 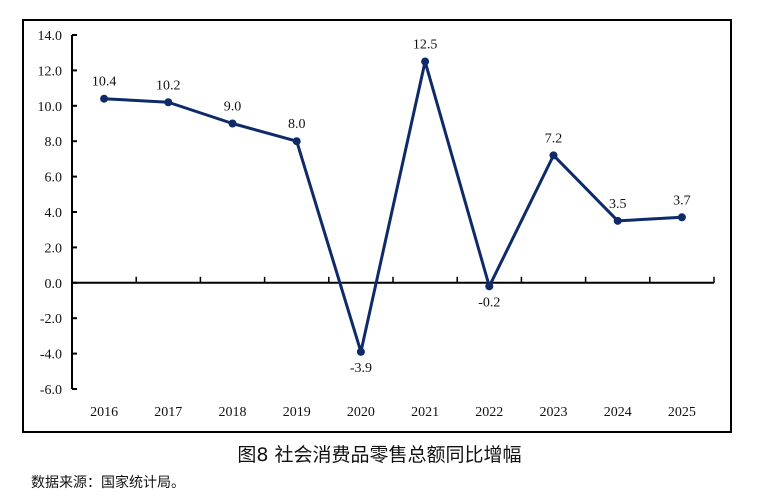 I want to click on y-tick-label: 2.0, so click(x=54, y=248).